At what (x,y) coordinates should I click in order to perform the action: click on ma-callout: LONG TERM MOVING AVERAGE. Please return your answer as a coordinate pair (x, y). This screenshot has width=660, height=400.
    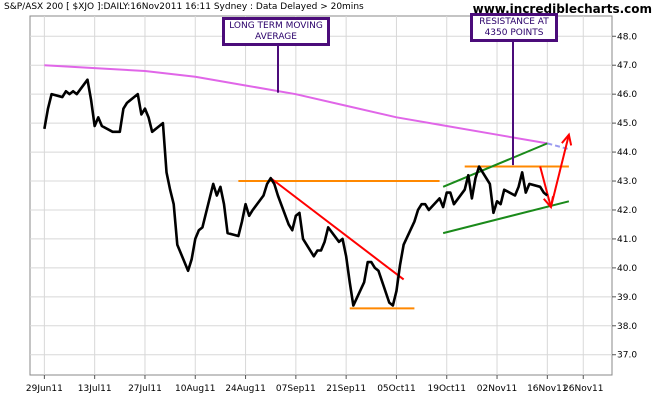
    Looking at the image, I should click on (276, 31).